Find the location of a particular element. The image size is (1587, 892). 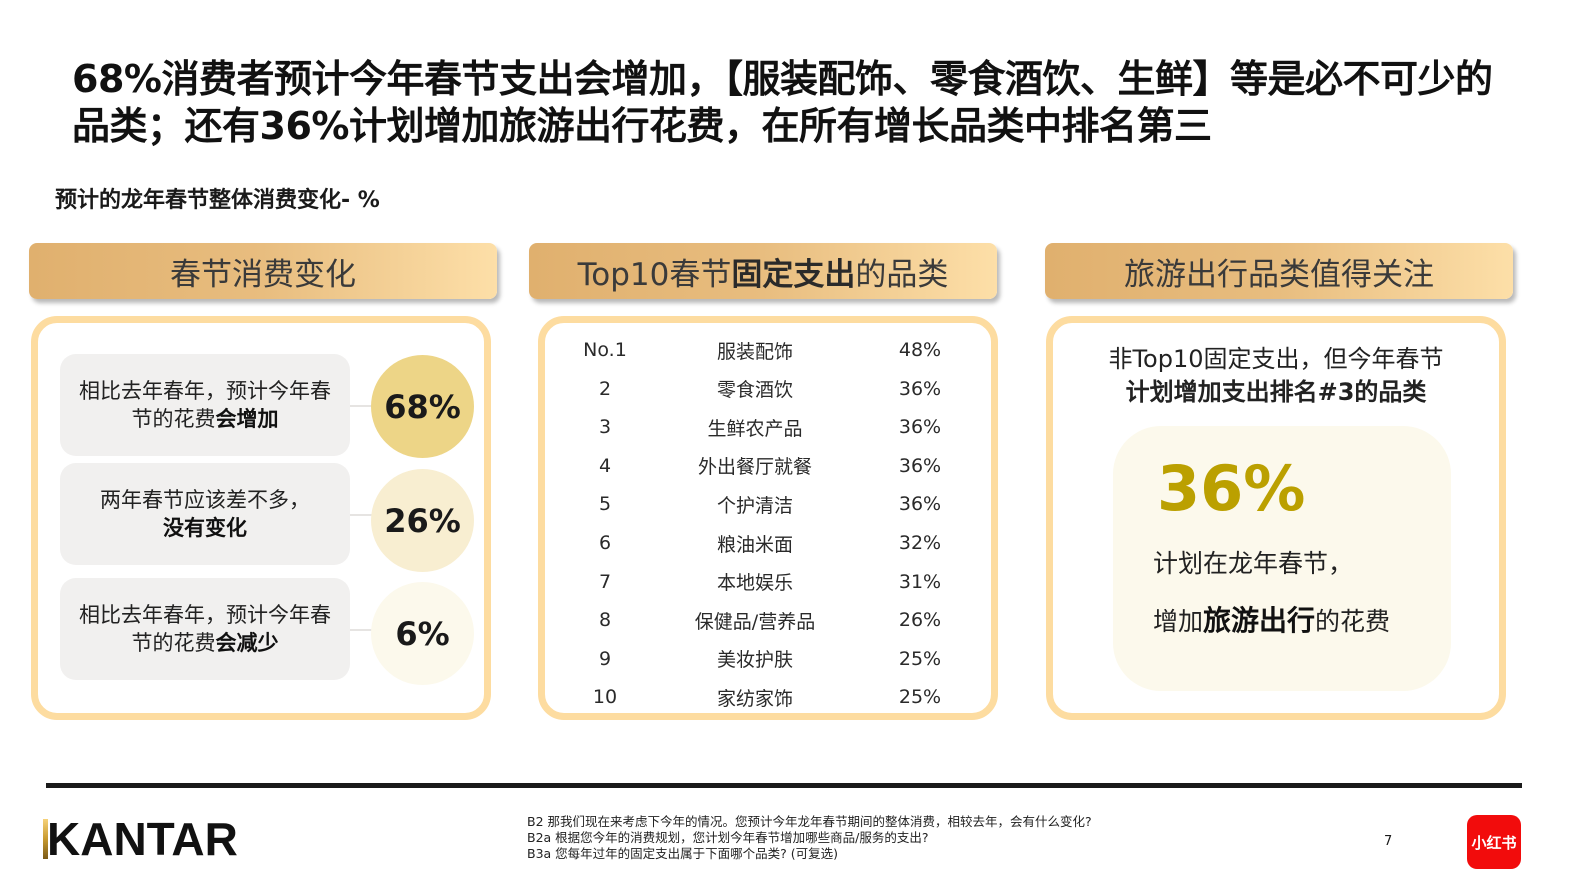

value-text: 26% is located at coordinates (422, 520).